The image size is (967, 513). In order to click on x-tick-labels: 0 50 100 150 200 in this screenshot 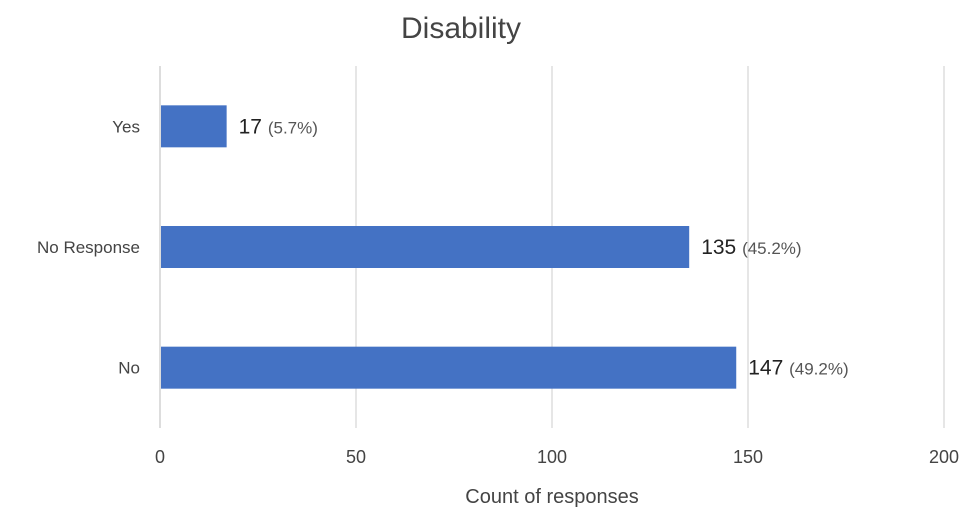, I will do `click(557, 457)`.